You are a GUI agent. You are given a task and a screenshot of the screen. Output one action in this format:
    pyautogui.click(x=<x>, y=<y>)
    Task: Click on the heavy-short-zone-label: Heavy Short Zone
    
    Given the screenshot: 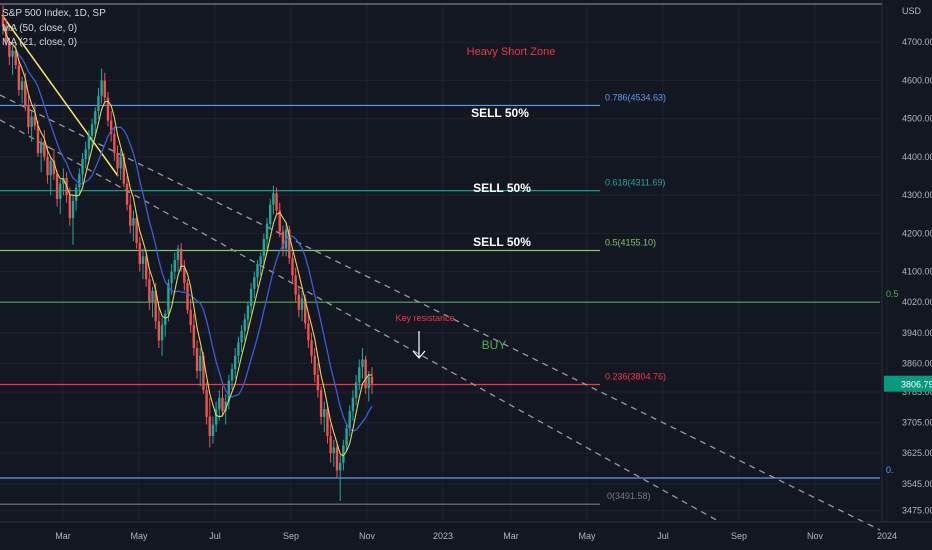 What is the action you would take?
    pyautogui.click(x=511, y=52)
    